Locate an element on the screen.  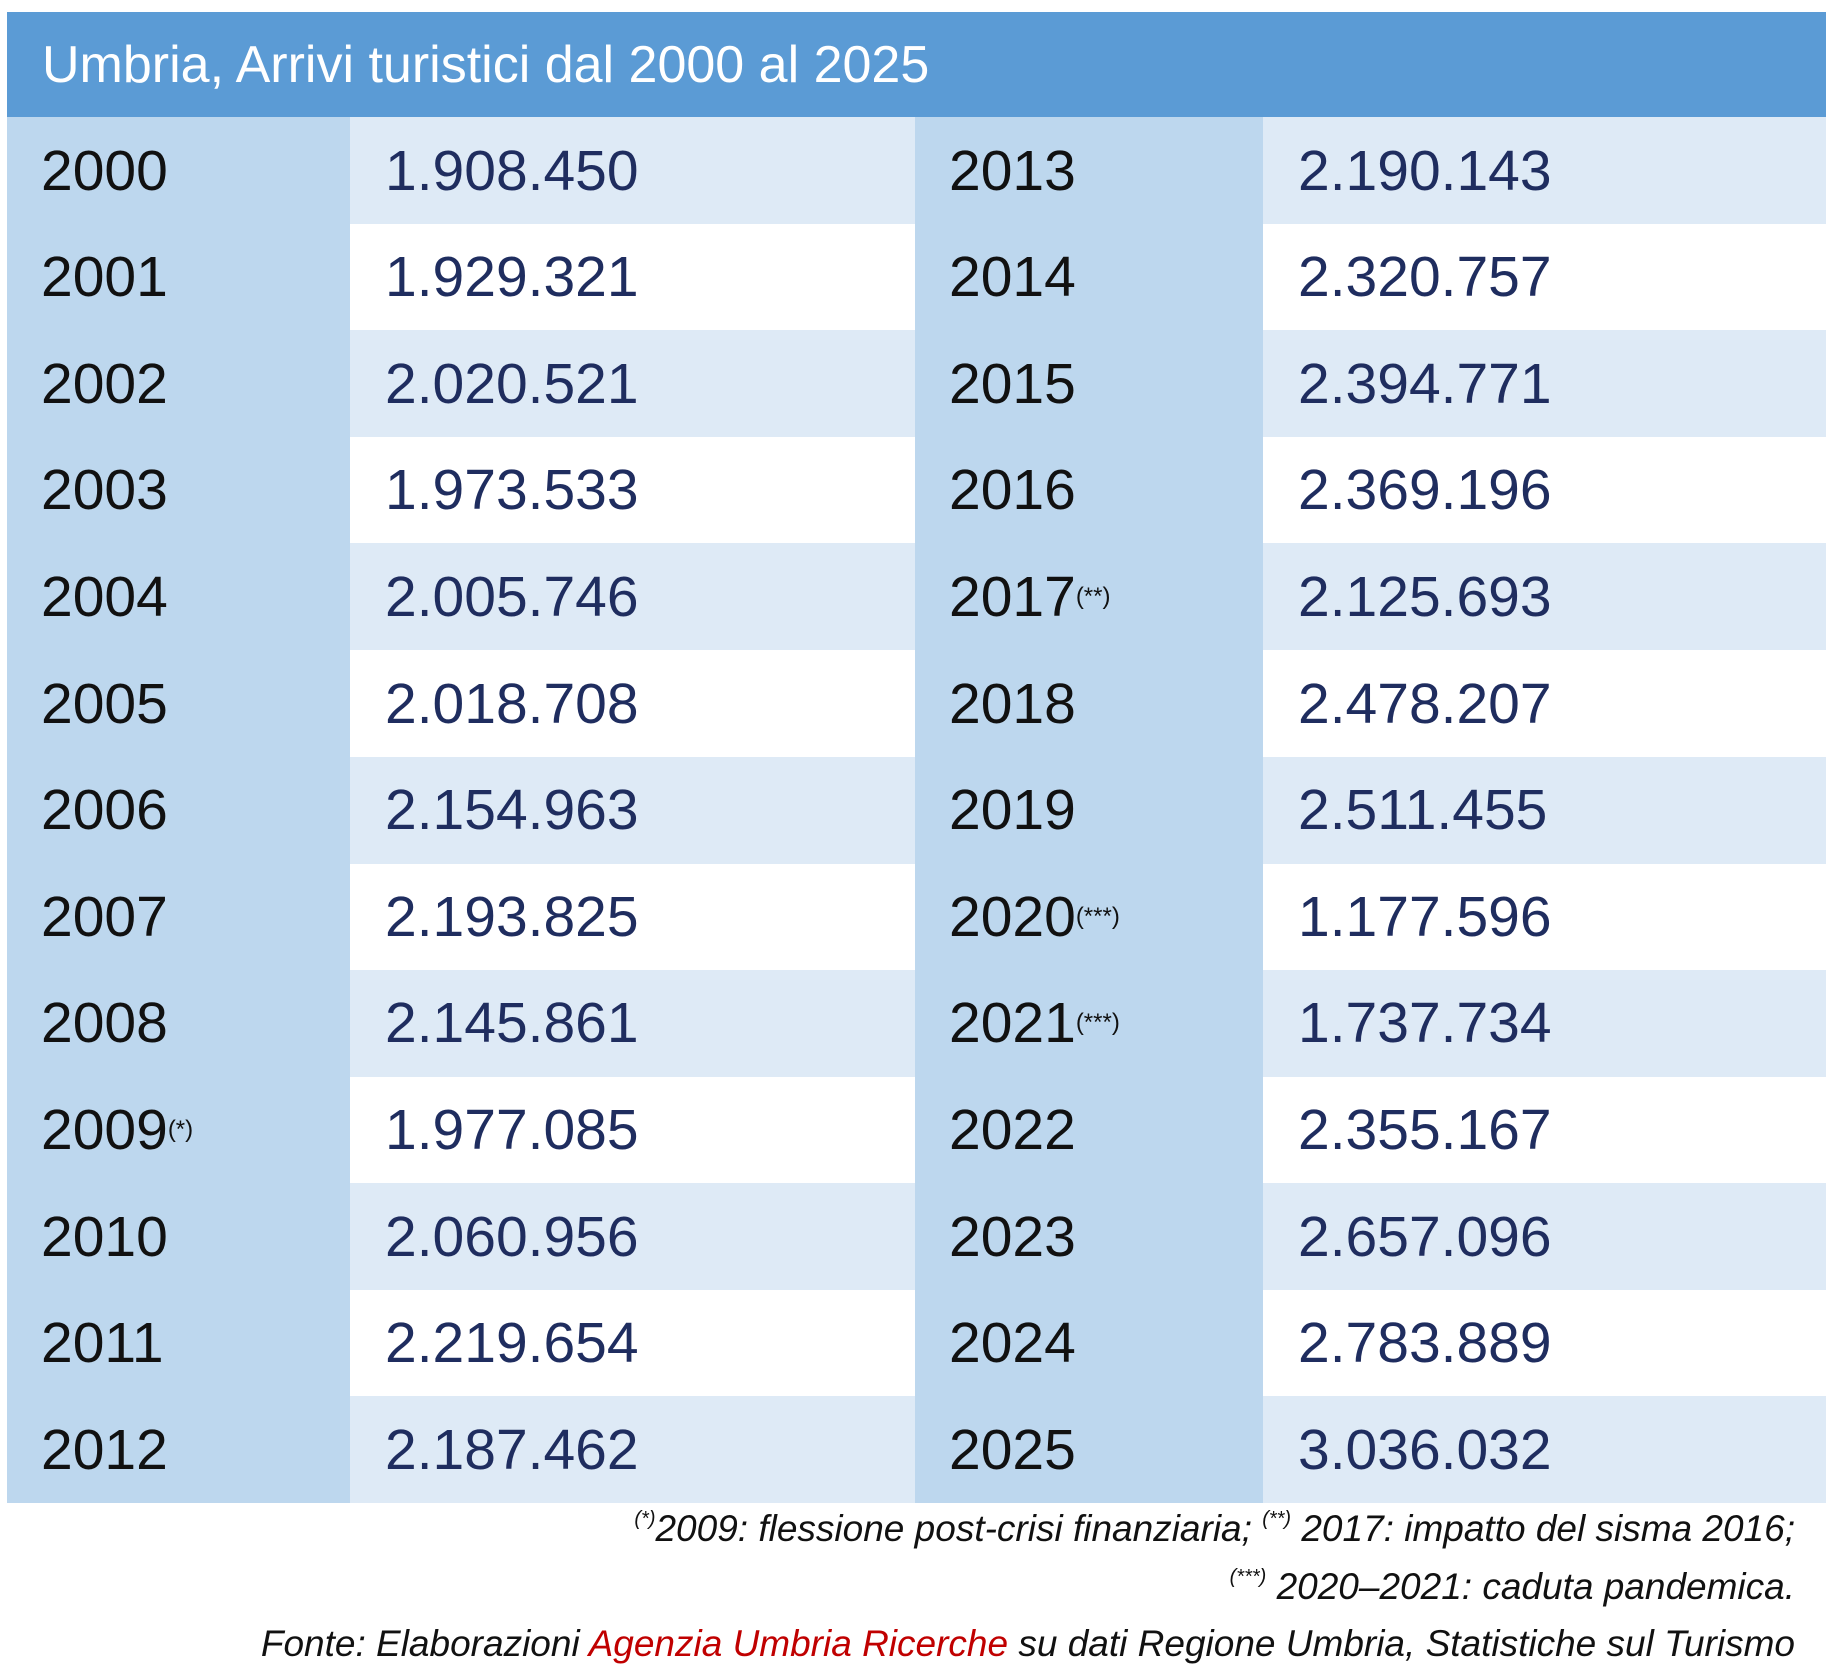
year-cell: 2018 is located at coordinates (1089, 704).